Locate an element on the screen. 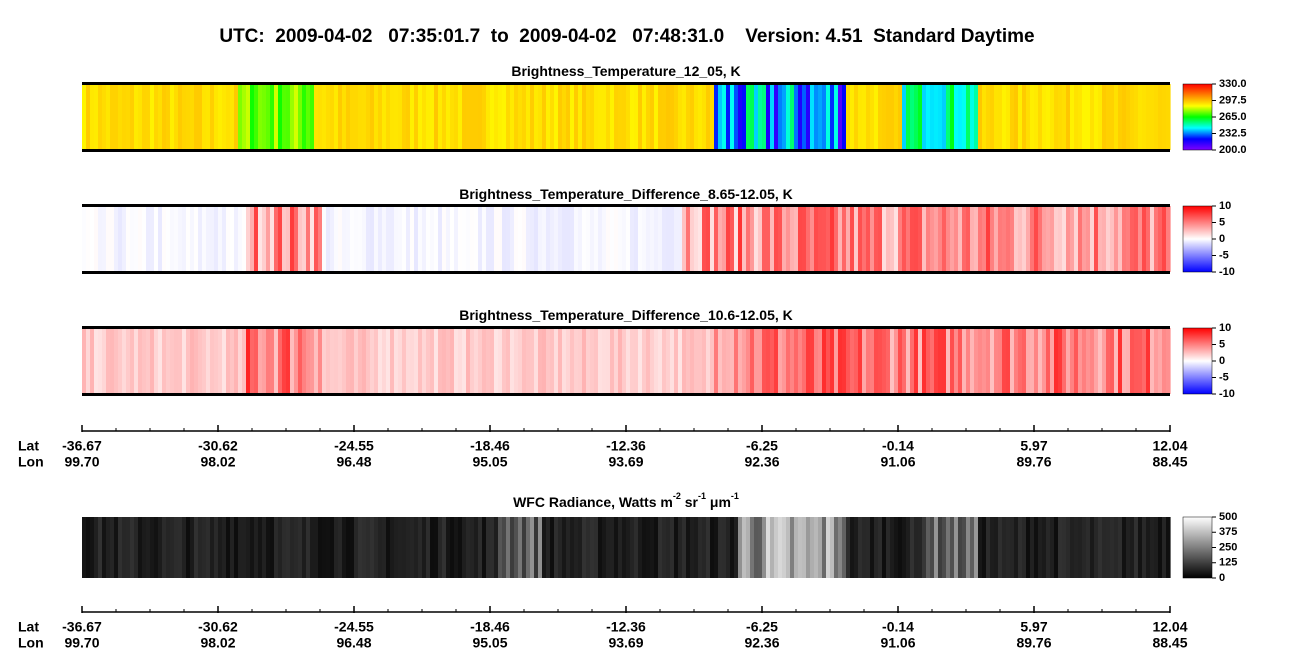 The image size is (1300, 667). lat-tick-label: -36.67 is located at coordinates (82, 627).